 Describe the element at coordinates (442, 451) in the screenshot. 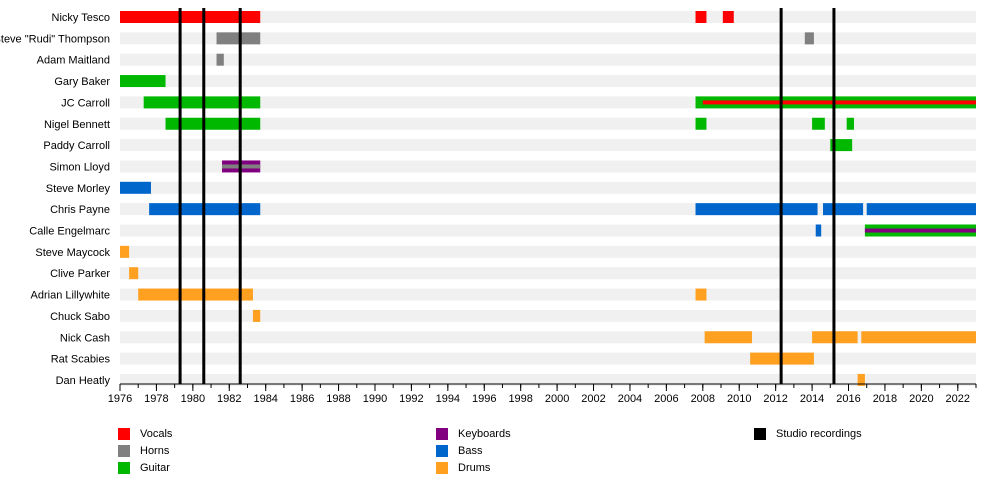

I see `legend-swatch-bass` at that location.